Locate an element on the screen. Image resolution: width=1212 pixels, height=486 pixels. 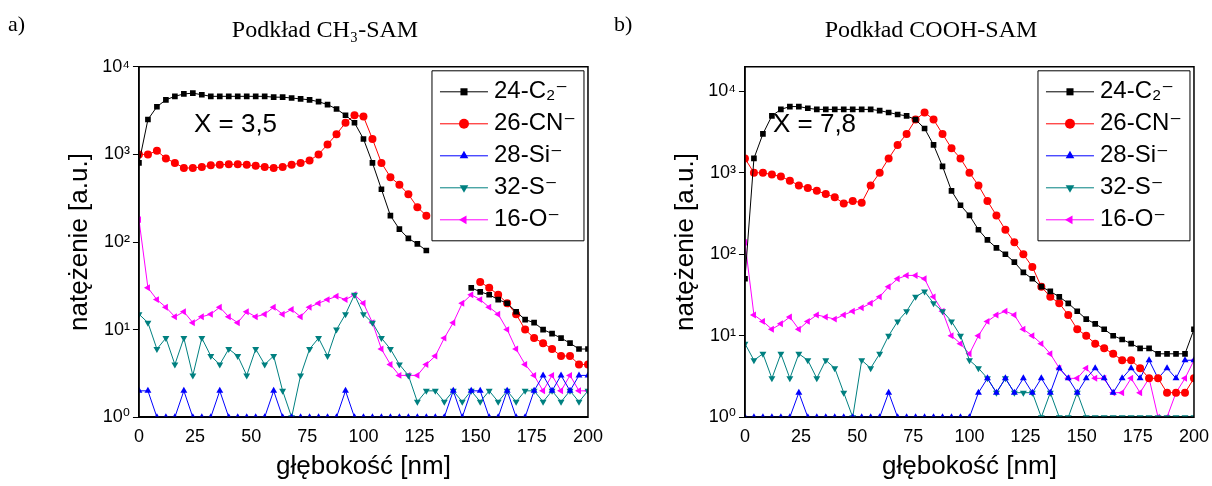
text: a) is located at coordinates (17, 23).